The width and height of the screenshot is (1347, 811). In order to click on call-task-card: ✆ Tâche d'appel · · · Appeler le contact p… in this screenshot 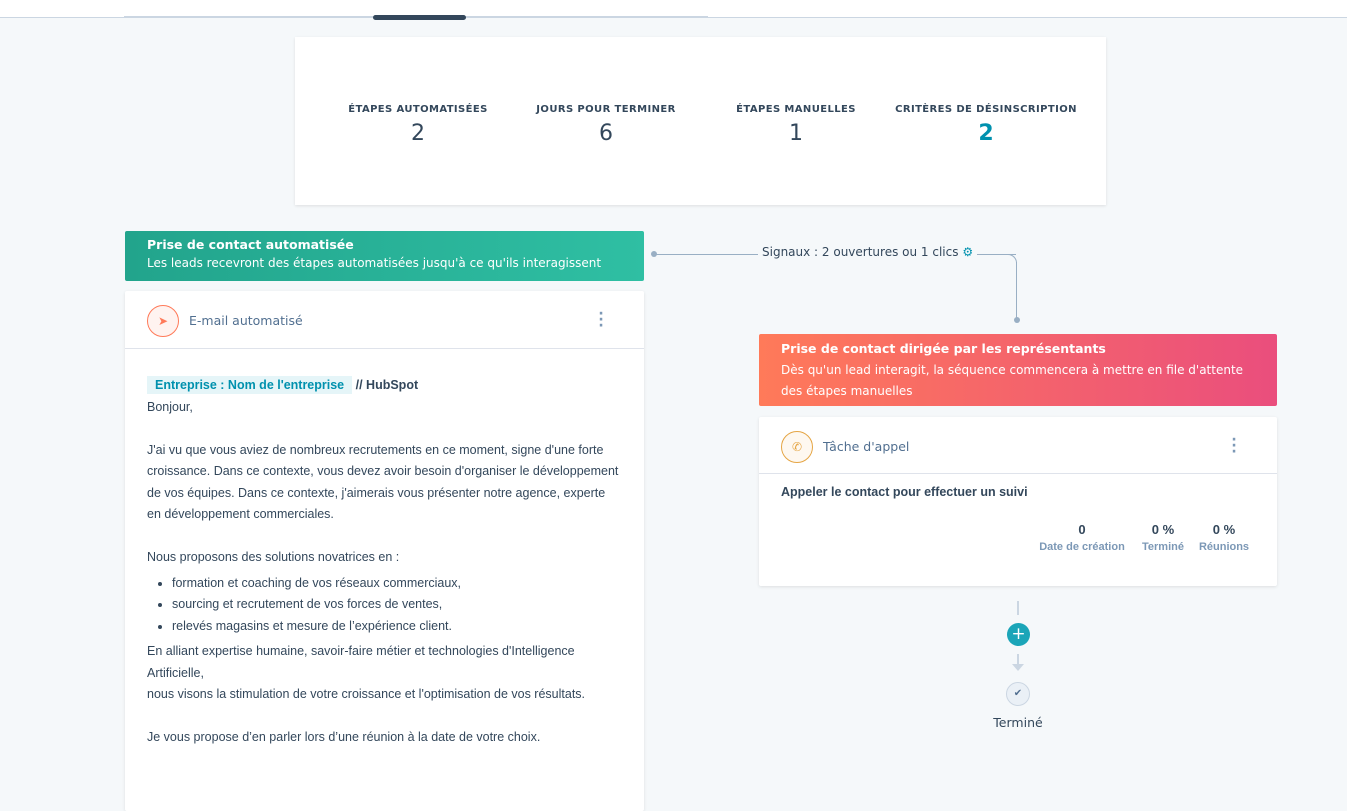, I will do `click(1018, 501)`.